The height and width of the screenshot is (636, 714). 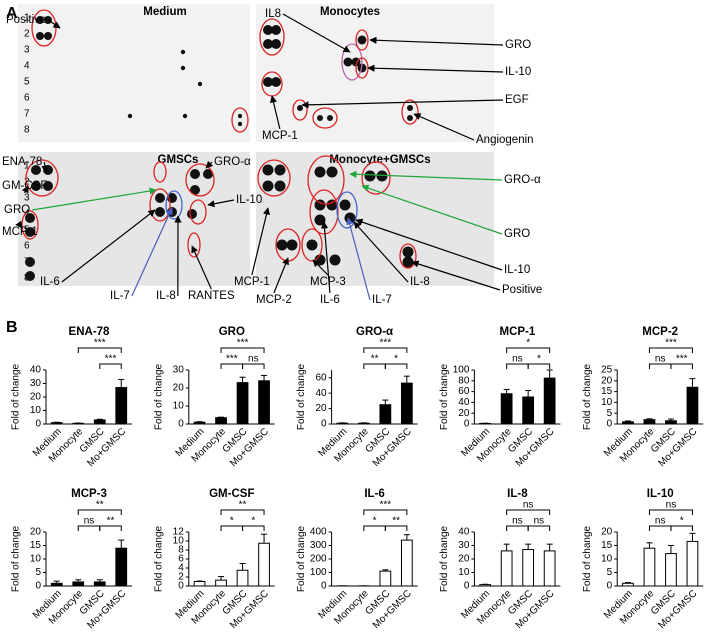 What do you see at coordinates (318, 559) in the screenshot?
I see `y-tick-label: 200` at bounding box center [318, 559].